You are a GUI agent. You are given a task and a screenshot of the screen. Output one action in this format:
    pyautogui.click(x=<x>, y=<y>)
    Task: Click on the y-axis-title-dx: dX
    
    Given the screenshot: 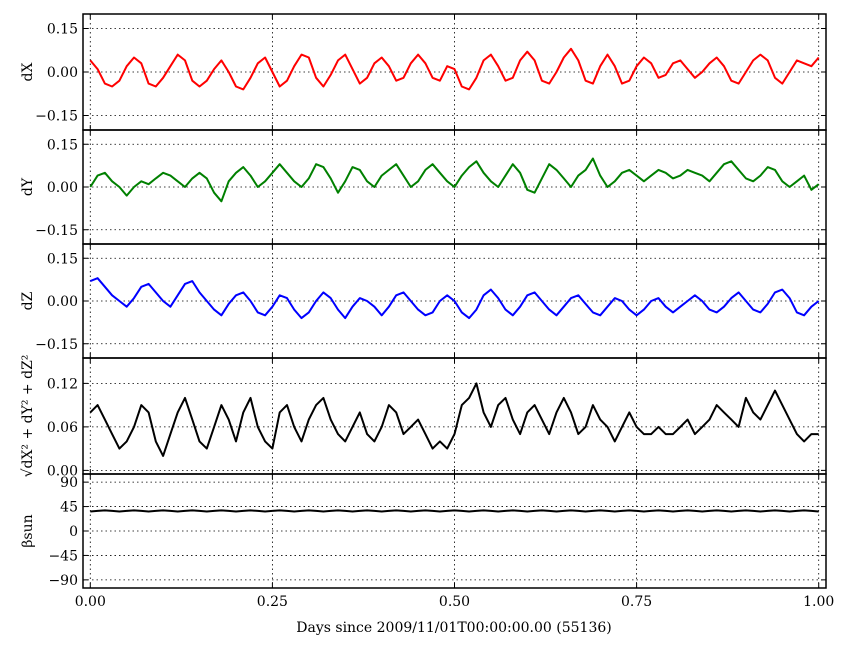 What is the action you would take?
    pyautogui.click(x=28, y=72)
    